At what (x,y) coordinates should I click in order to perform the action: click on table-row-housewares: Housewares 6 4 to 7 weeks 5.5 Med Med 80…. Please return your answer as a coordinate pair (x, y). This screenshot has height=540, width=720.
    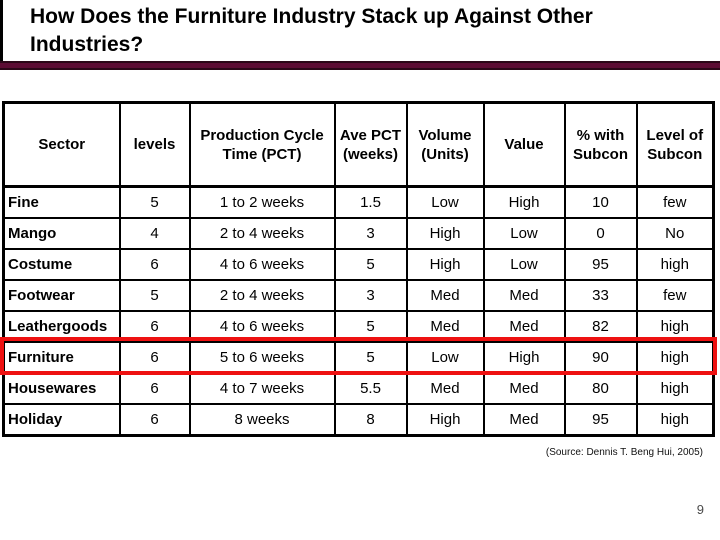
    Looking at the image, I should click on (358, 388).